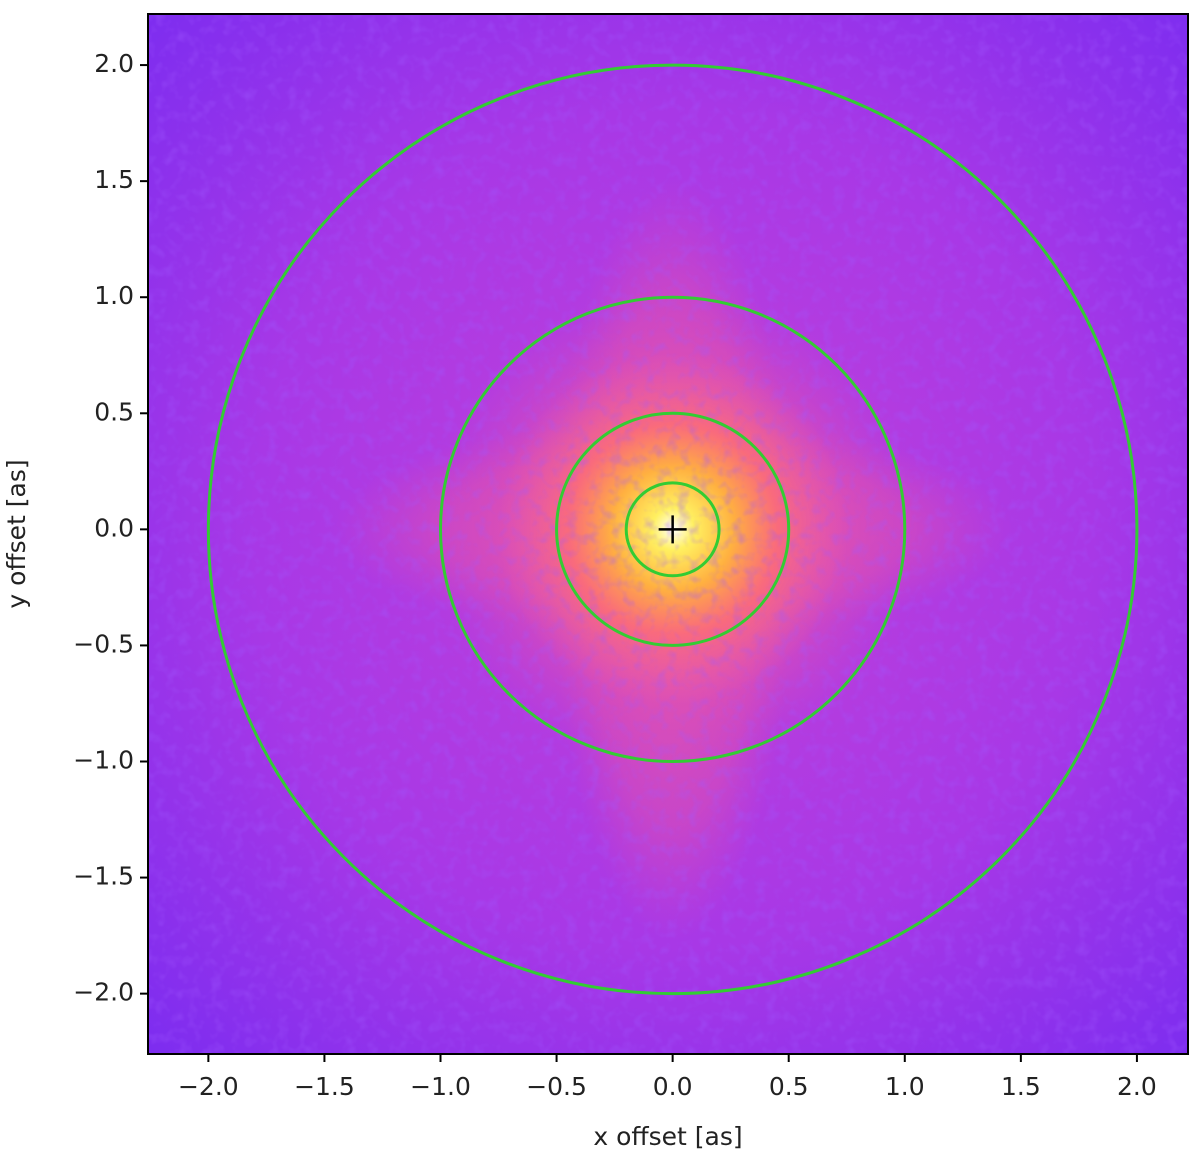  Describe the element at coordinates (667, 1136) in the screenshot. I see `x-axis-label: x offset [as]` at that location.